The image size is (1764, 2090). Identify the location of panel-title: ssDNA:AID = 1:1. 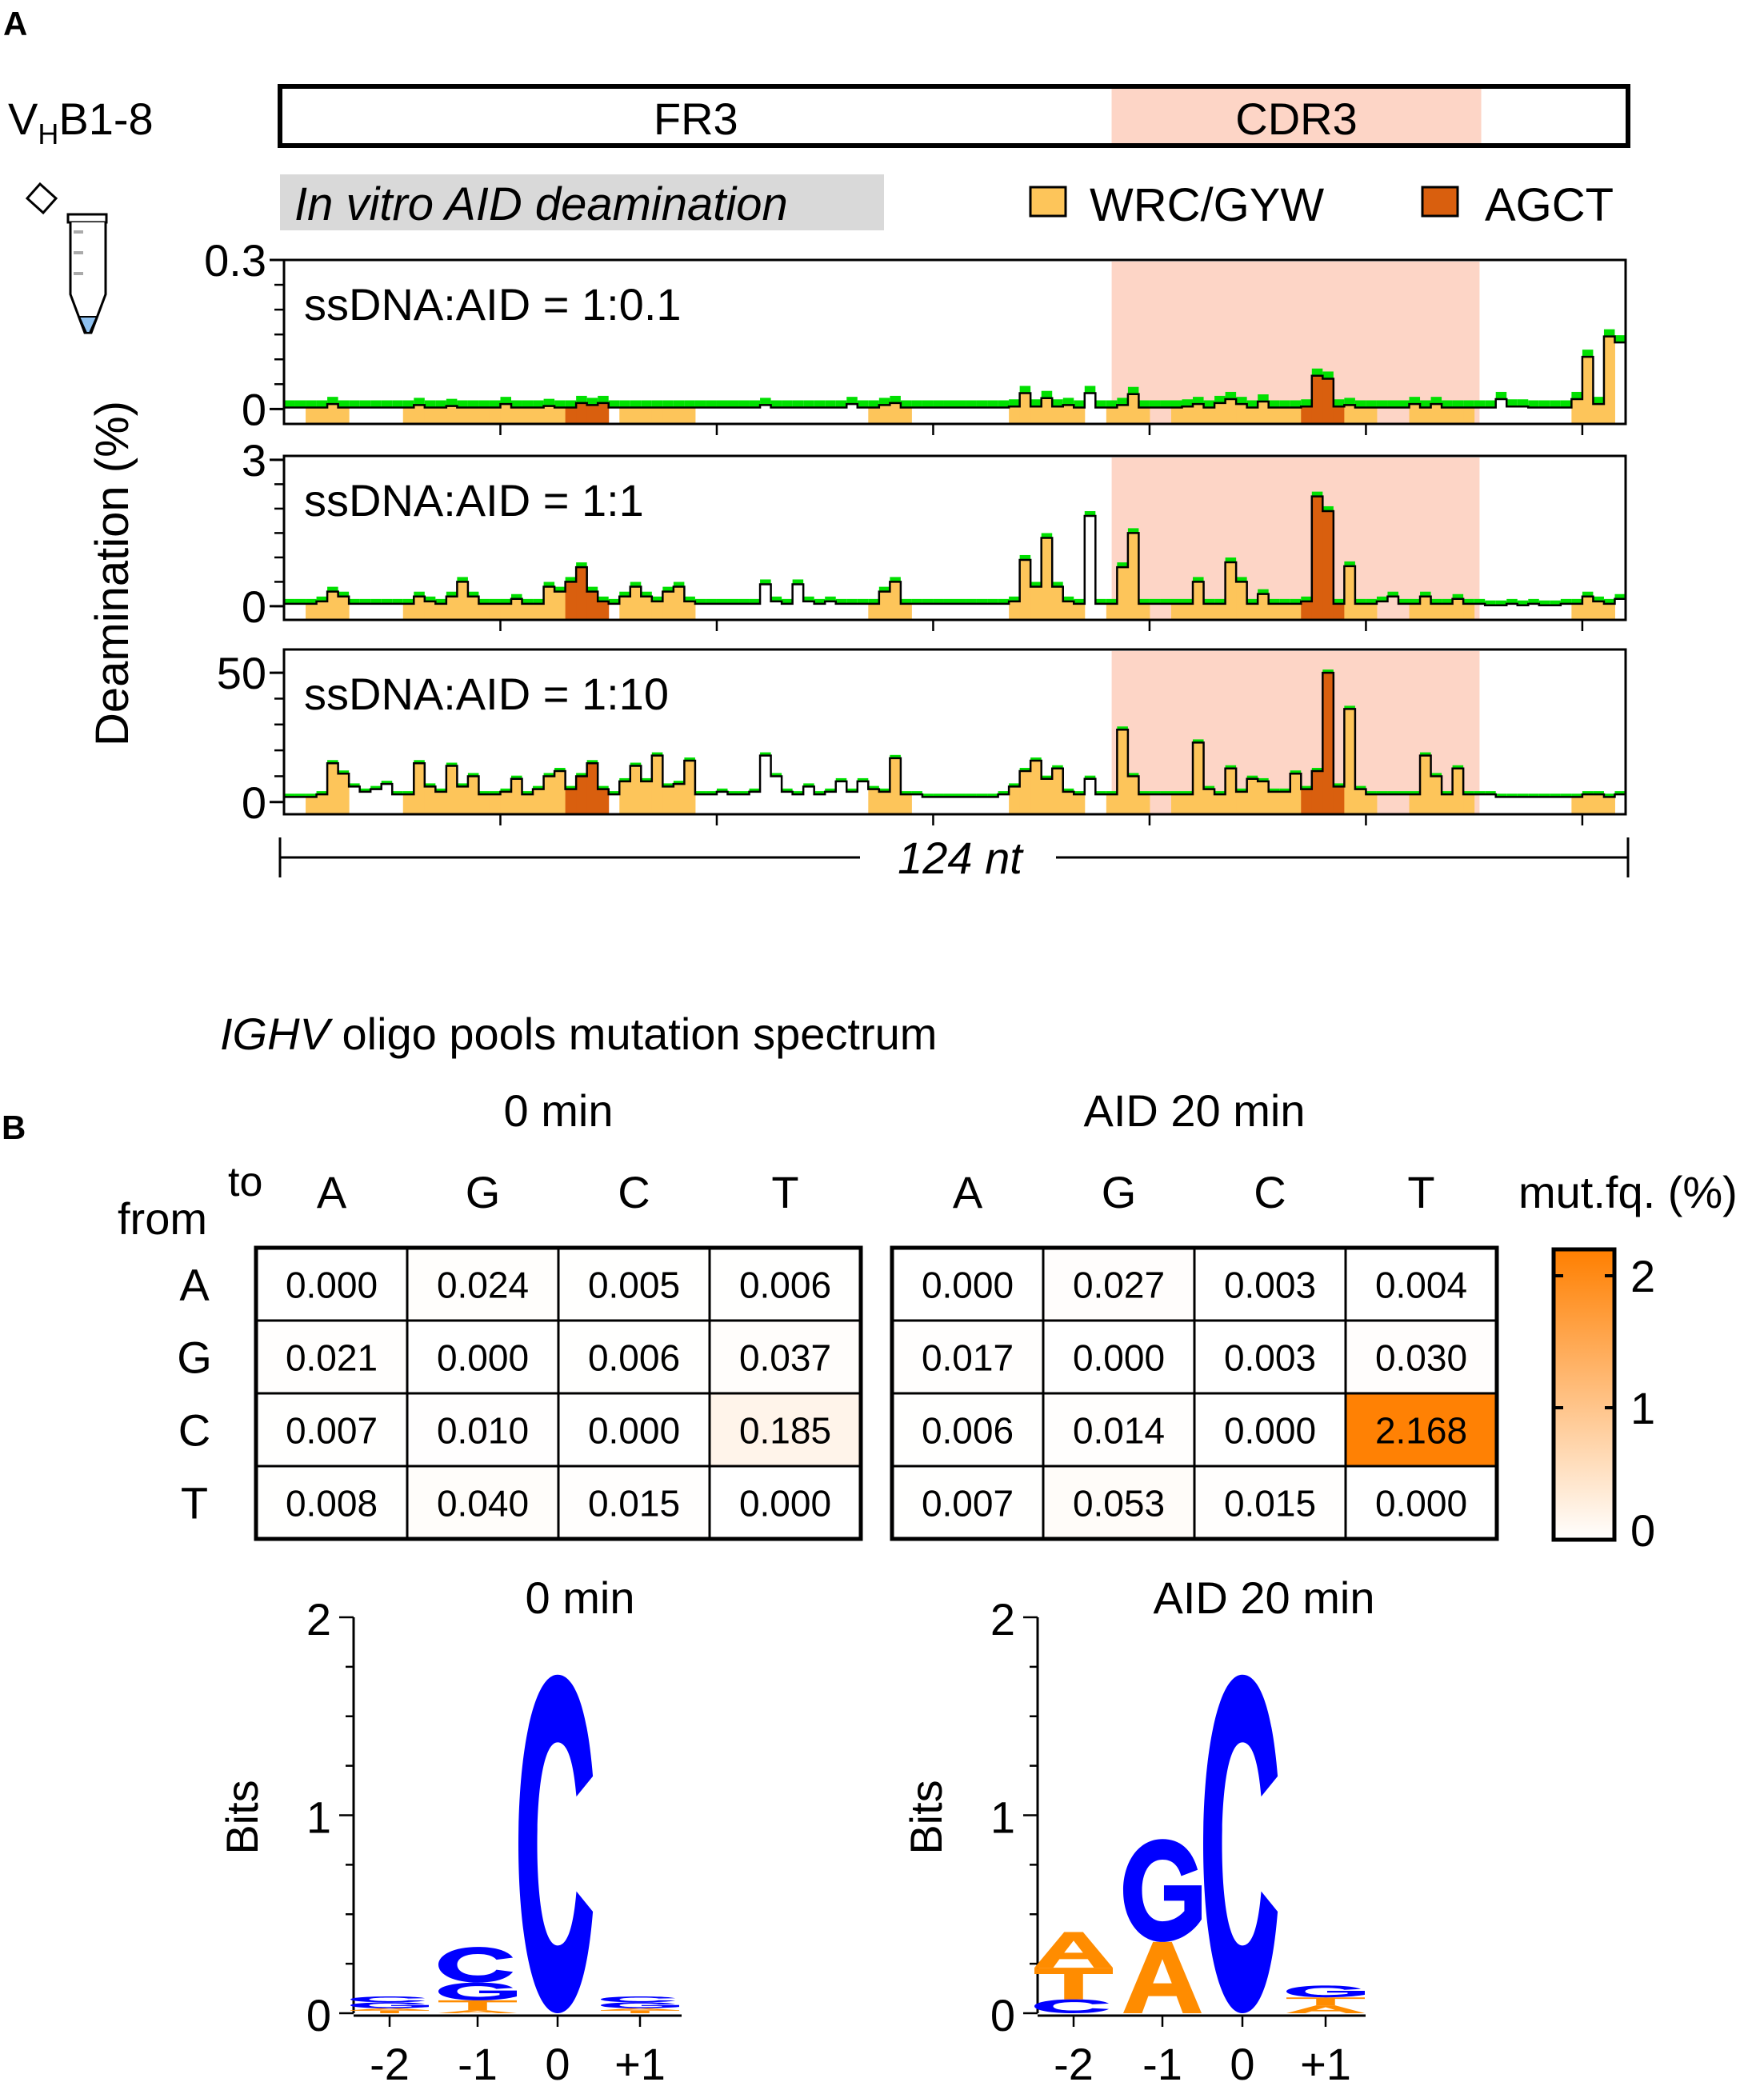
(474, 500).